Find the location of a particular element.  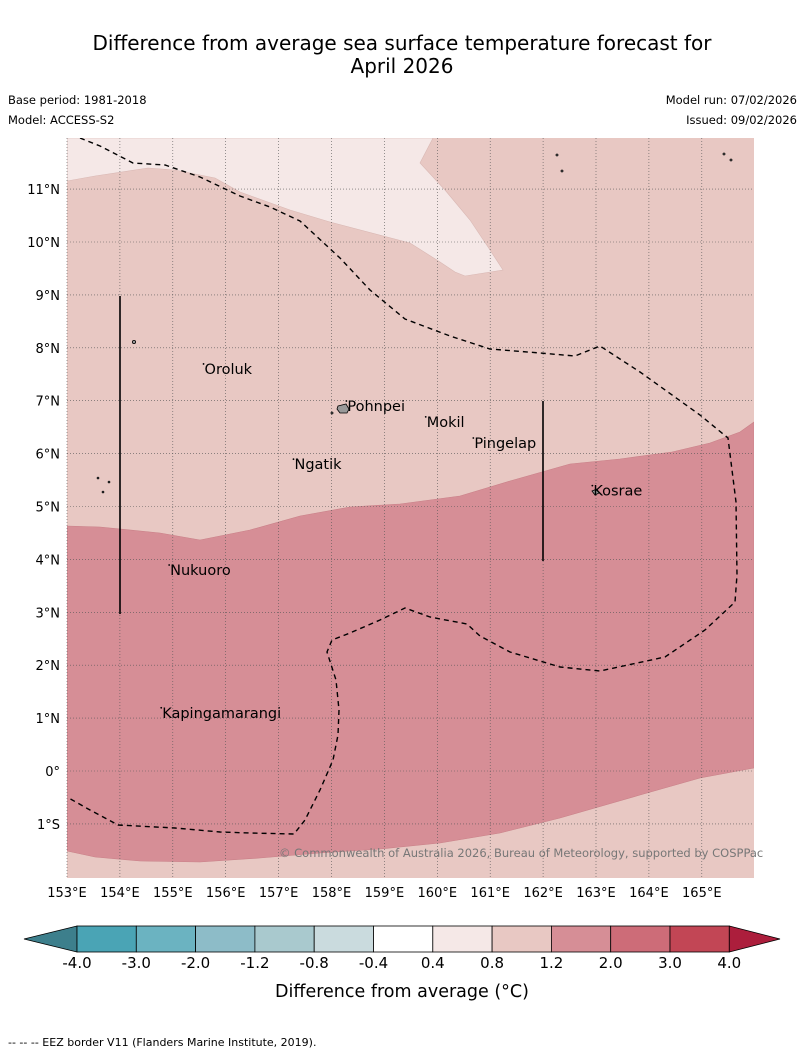

colorbar-tick-label: -0.4 is located at coordinates (373, 963).